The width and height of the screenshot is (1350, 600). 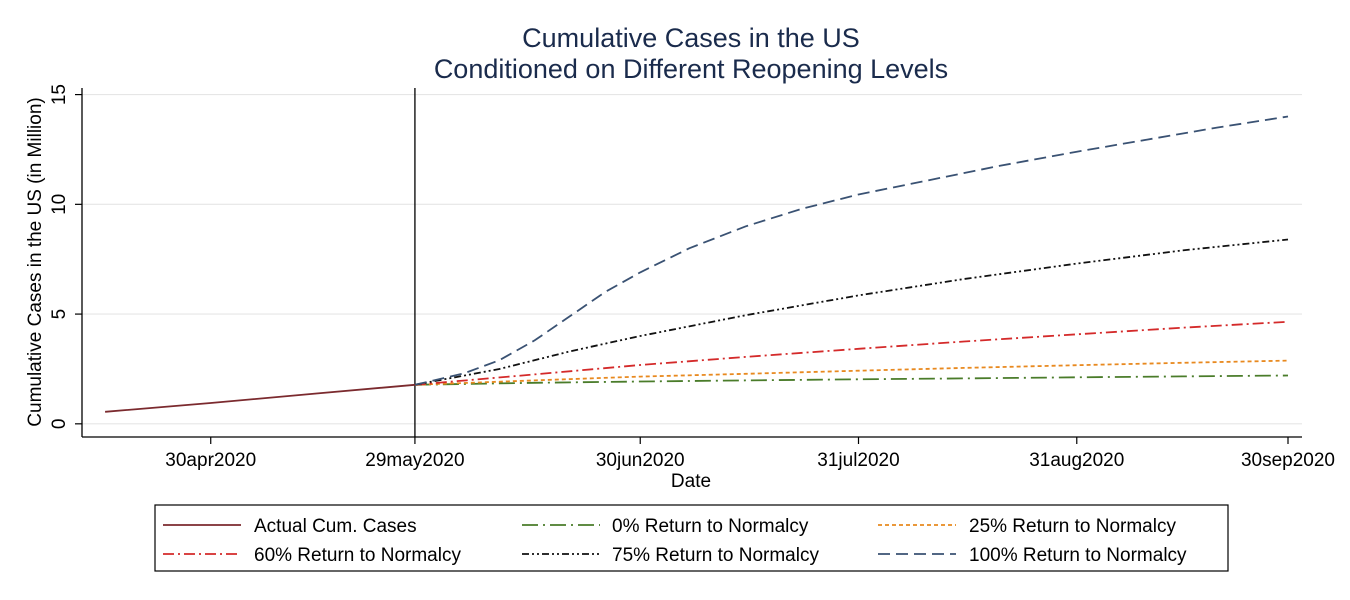 What do you see at coordinates (59, 314) in the screenshot?
I see `y-tick-label: 5` at bounding box center [59, 314].